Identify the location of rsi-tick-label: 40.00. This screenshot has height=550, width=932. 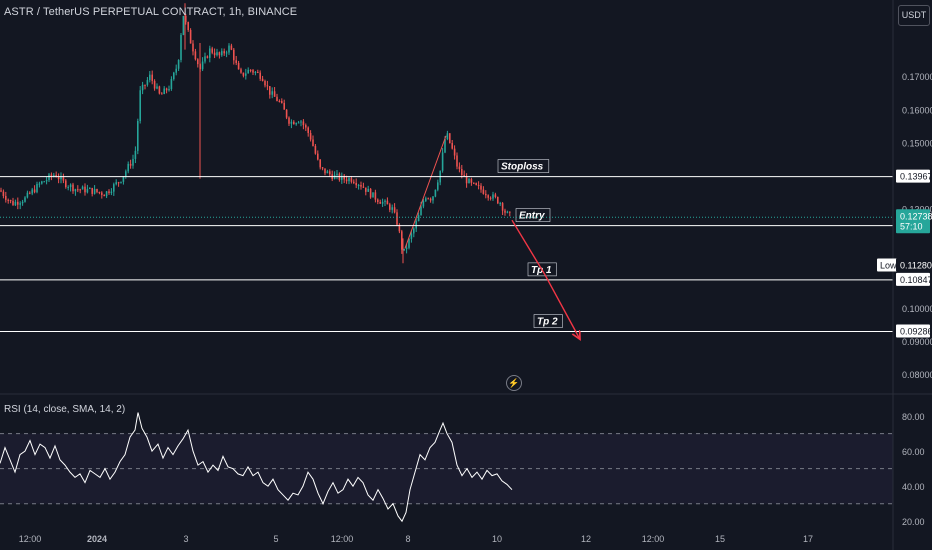
(913, 487).